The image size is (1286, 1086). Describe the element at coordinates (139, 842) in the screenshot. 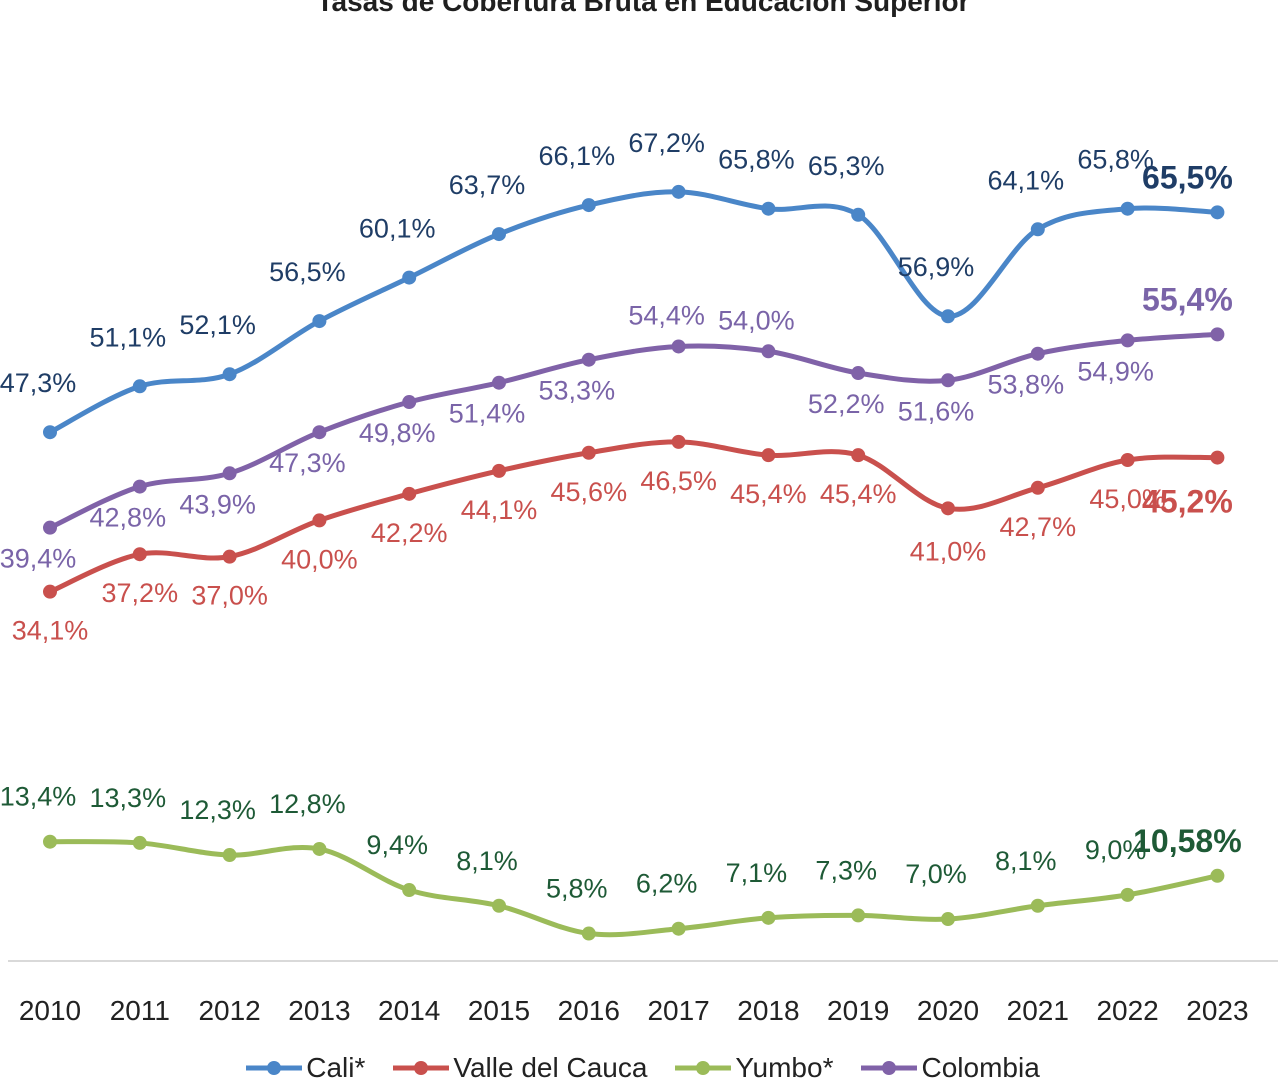

I see `data-point-yumbo-2011` at that location.